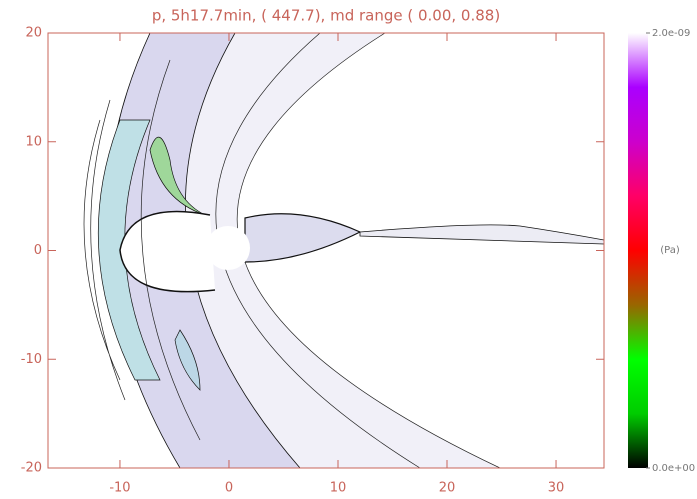  I want to click on y-tick-label: -20, so click(31, 468).